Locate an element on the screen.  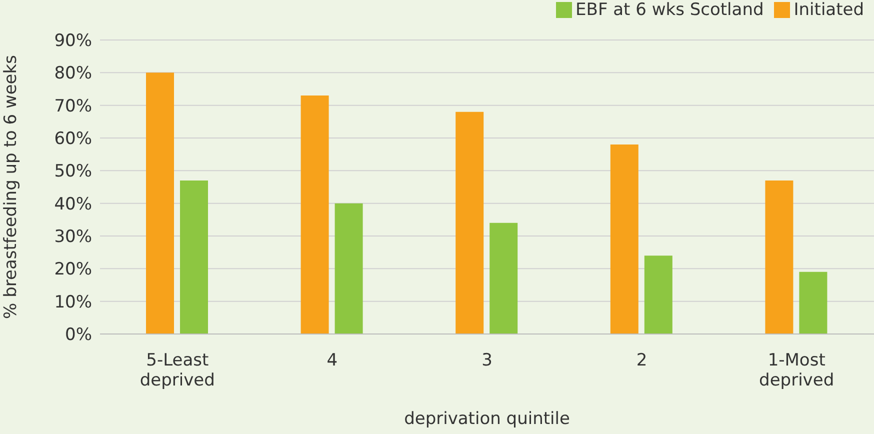
y-tick-label: 90% is located at coordinates (73, 41).